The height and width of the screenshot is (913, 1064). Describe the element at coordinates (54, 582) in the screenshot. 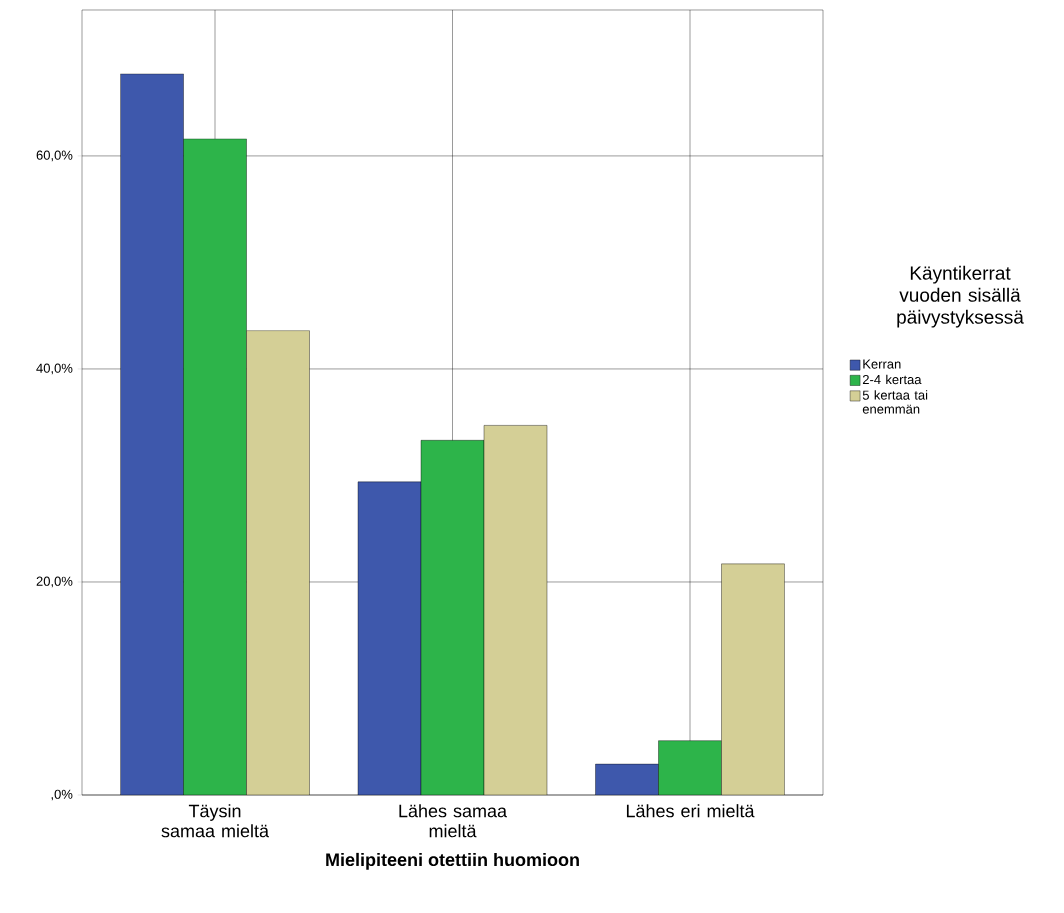

I see `y-tick-label: 20,0%` at that location.